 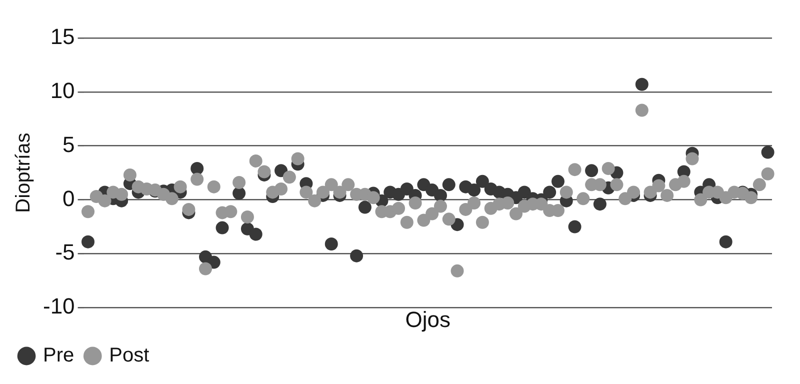 What do you see at coordinates (59, 306) in the screenshot?
I see `y-tick-label: -10` at bounding box center [59, 306].